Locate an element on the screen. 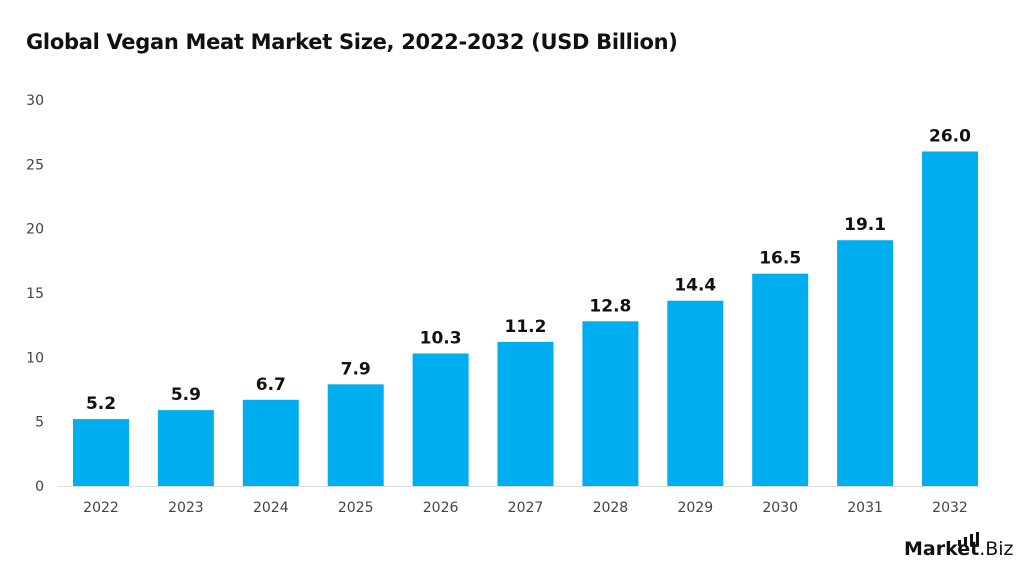 This screenshot has height=576, width=1024. data-label: 11.2 is located at coordinates (526, 327).